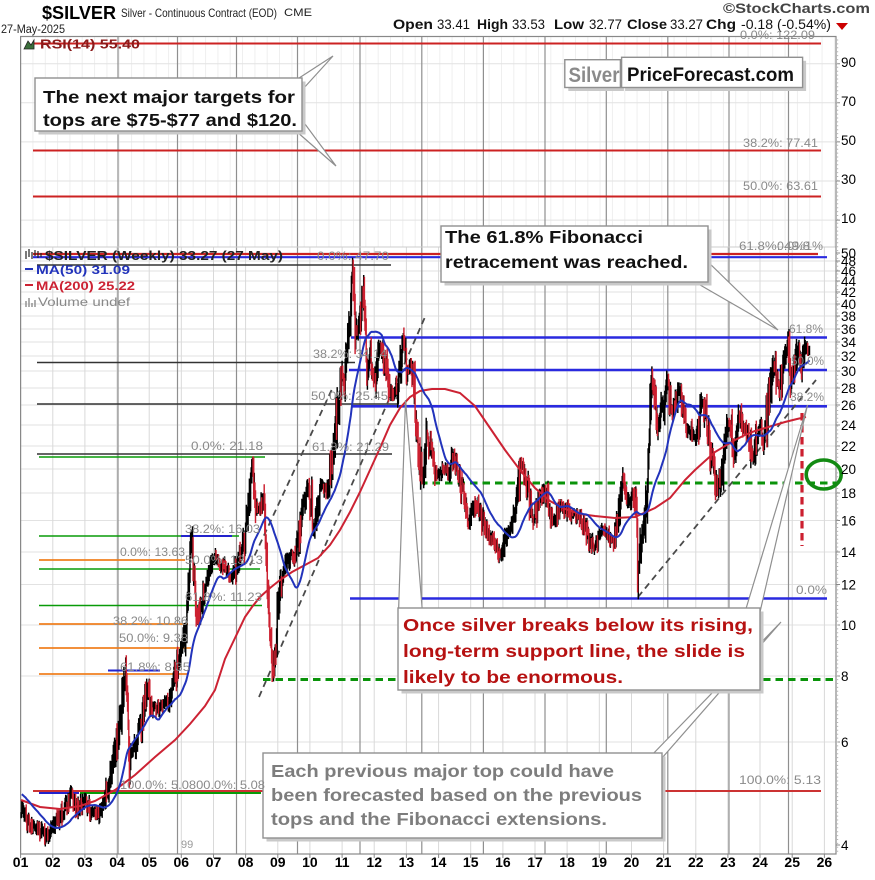 The width and height of the screenshot is (875, 880). I want to click on svg-text: 06, so click(182, 862).